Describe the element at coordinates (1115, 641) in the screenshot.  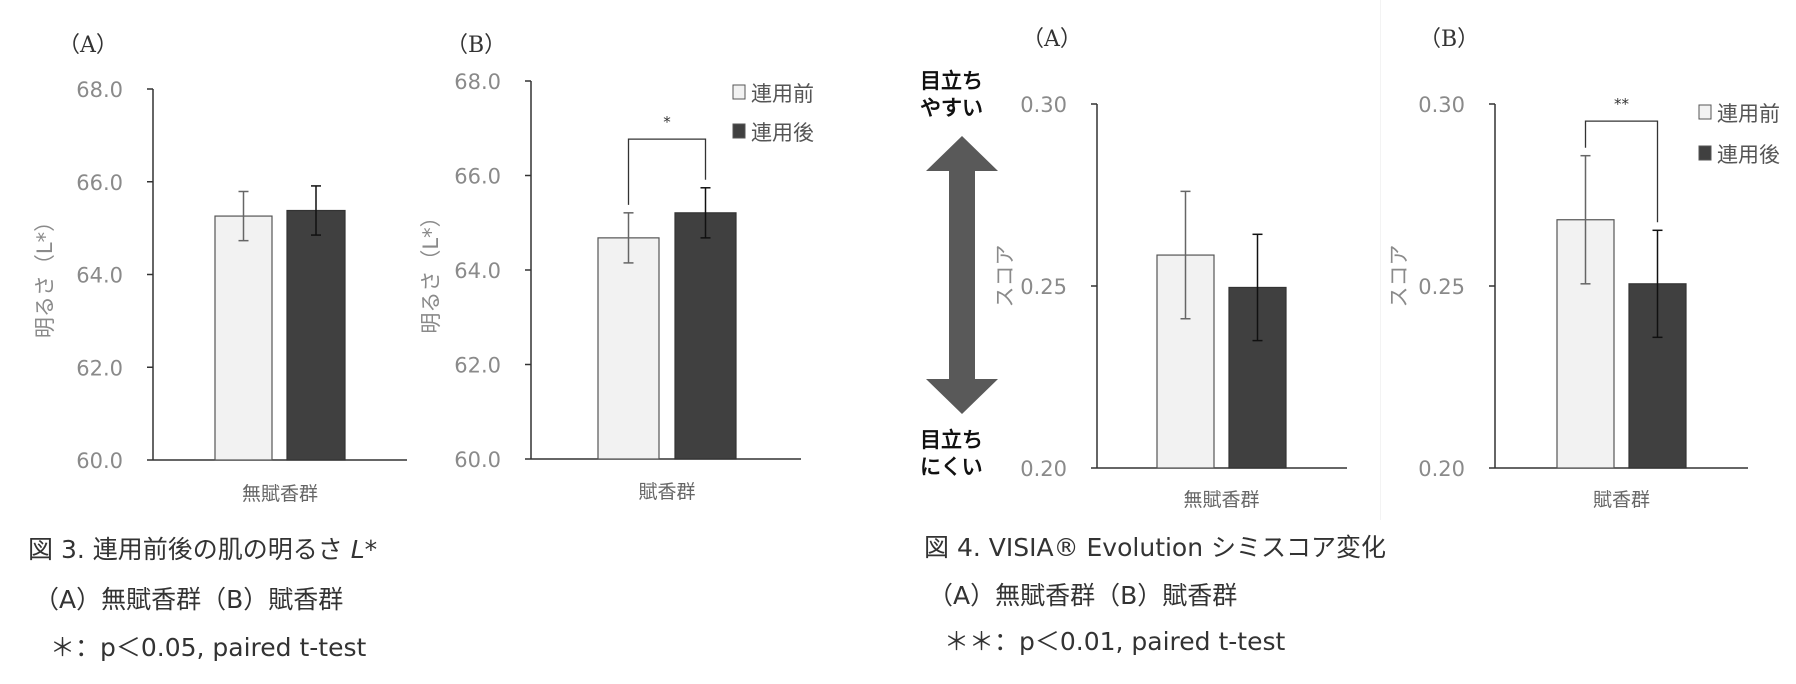
I see `figure4-caption-stats: ＊＊：p＜0.01, paired t-test` at that location.